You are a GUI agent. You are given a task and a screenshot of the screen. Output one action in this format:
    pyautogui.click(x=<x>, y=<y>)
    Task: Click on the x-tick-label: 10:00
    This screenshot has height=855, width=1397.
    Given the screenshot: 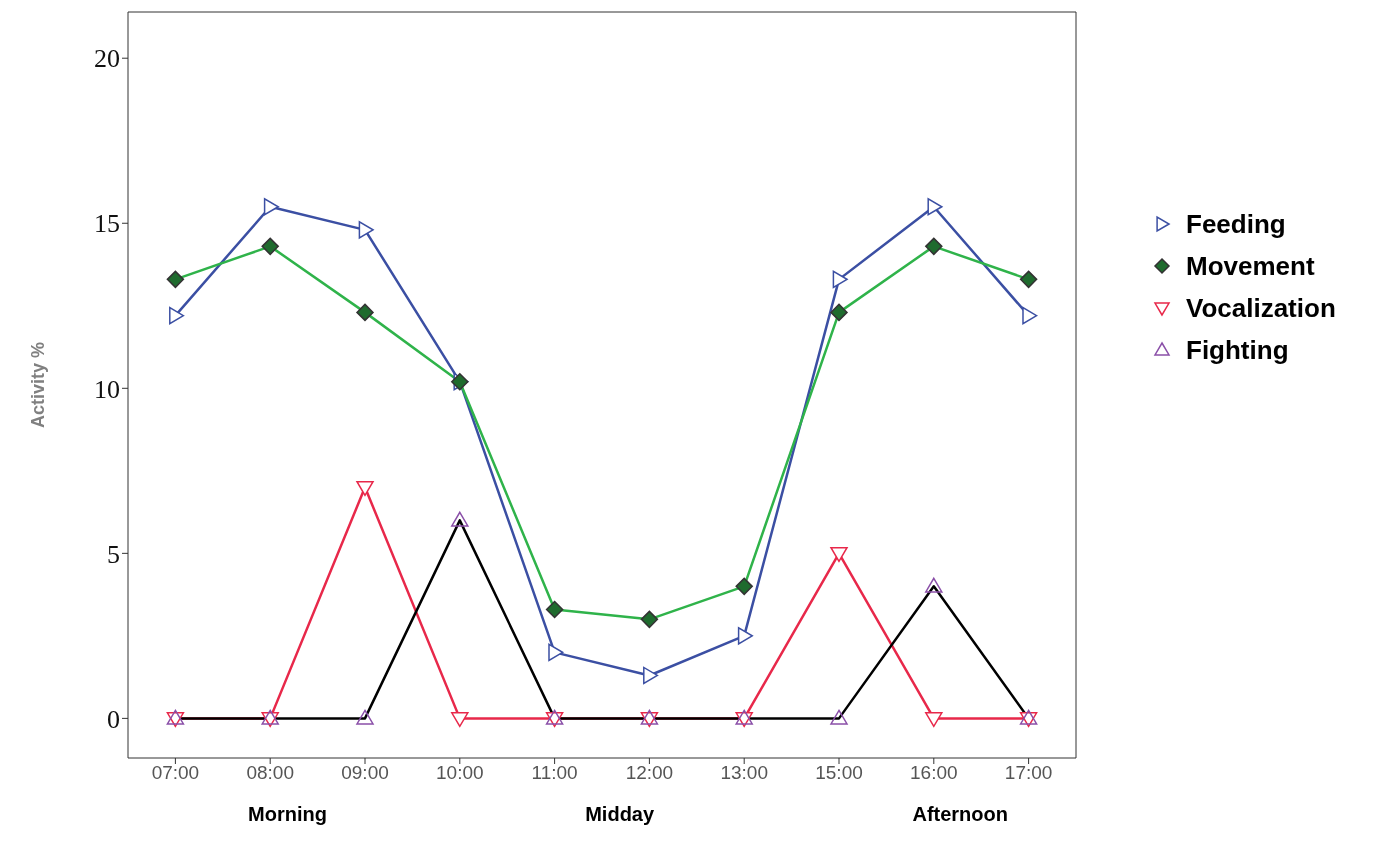 What is the action you would take?
    pyautogui.click(x=460, y=773)
    